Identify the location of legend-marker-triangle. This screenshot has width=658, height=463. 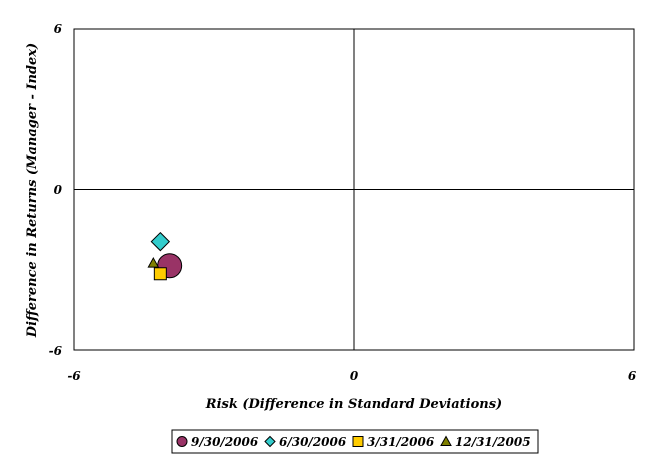
(446, 440).